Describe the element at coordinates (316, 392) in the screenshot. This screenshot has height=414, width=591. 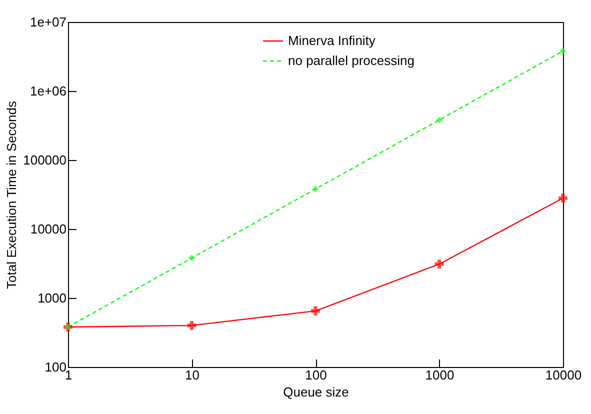
I see `x-axis-title: Queue size` at that location.